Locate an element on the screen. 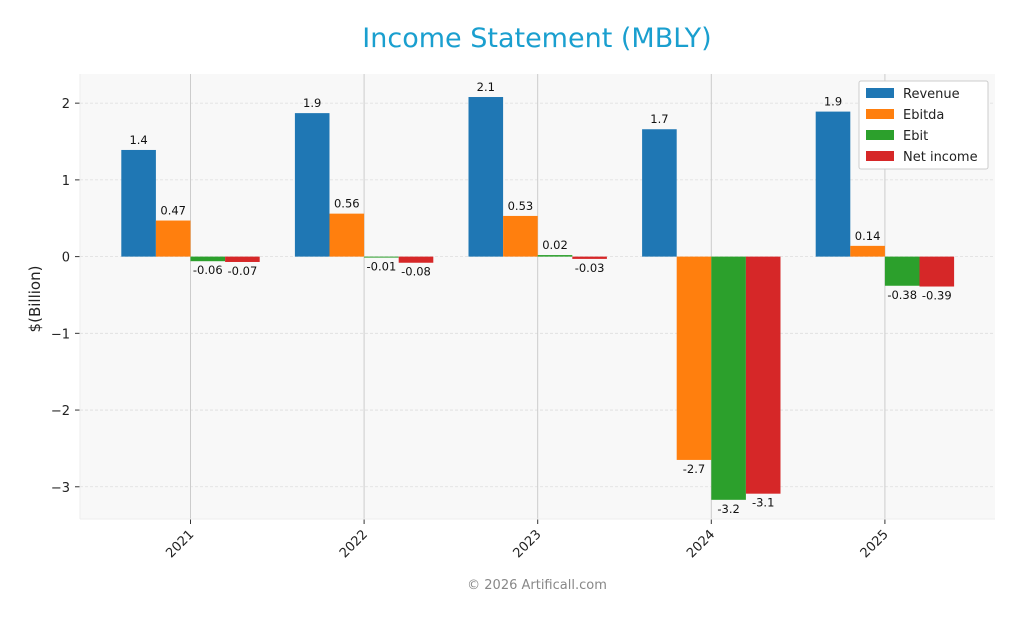  y-tick-label: 0 is located at coordinates (66, 258).